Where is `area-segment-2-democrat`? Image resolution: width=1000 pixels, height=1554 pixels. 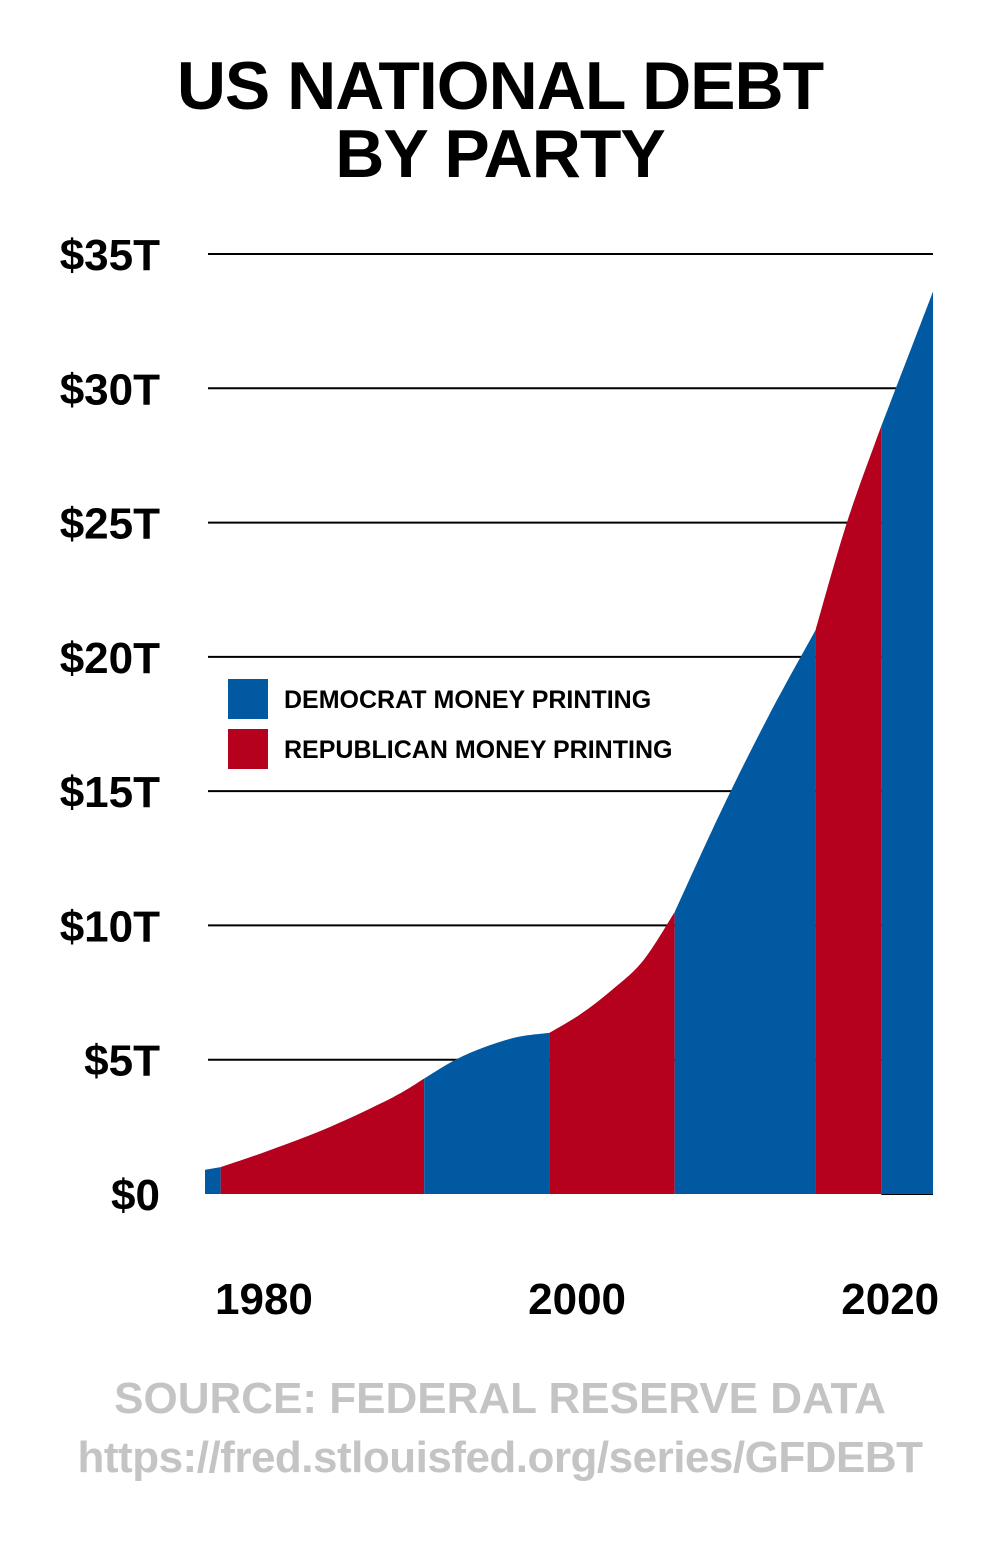 area-segment-2-democrat is located at coordinates (487, 1113).